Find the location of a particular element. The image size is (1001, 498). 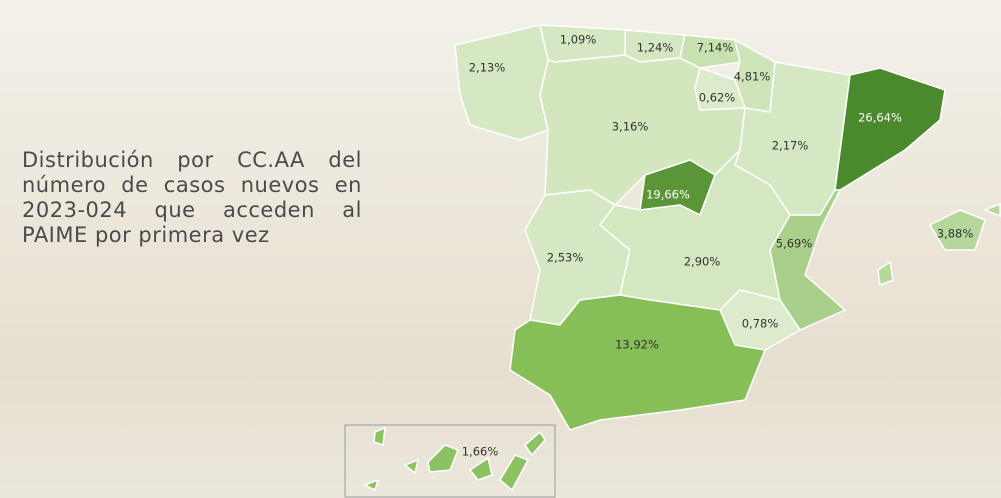

region-label: 13,92% is located at coordinates (637, 345).